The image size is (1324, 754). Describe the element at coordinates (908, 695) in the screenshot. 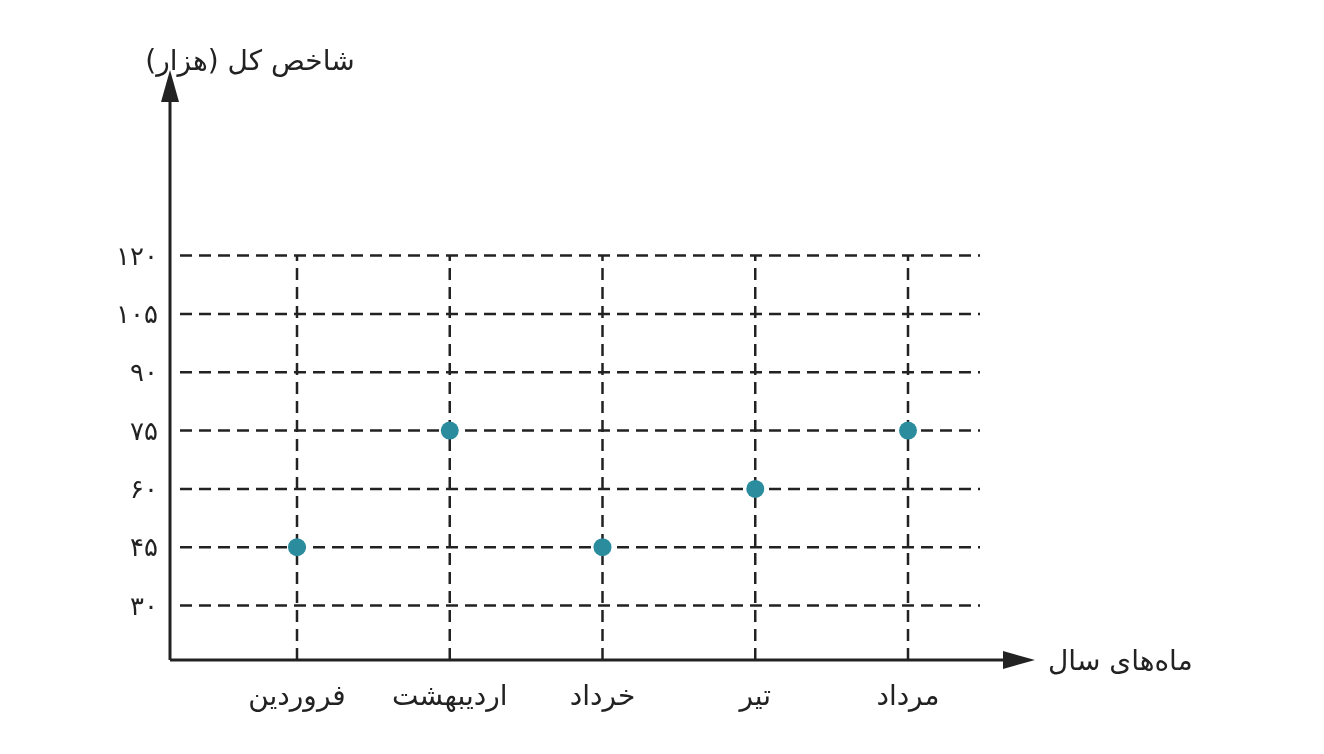

I see `x-tick-label: مرداد` at that location.